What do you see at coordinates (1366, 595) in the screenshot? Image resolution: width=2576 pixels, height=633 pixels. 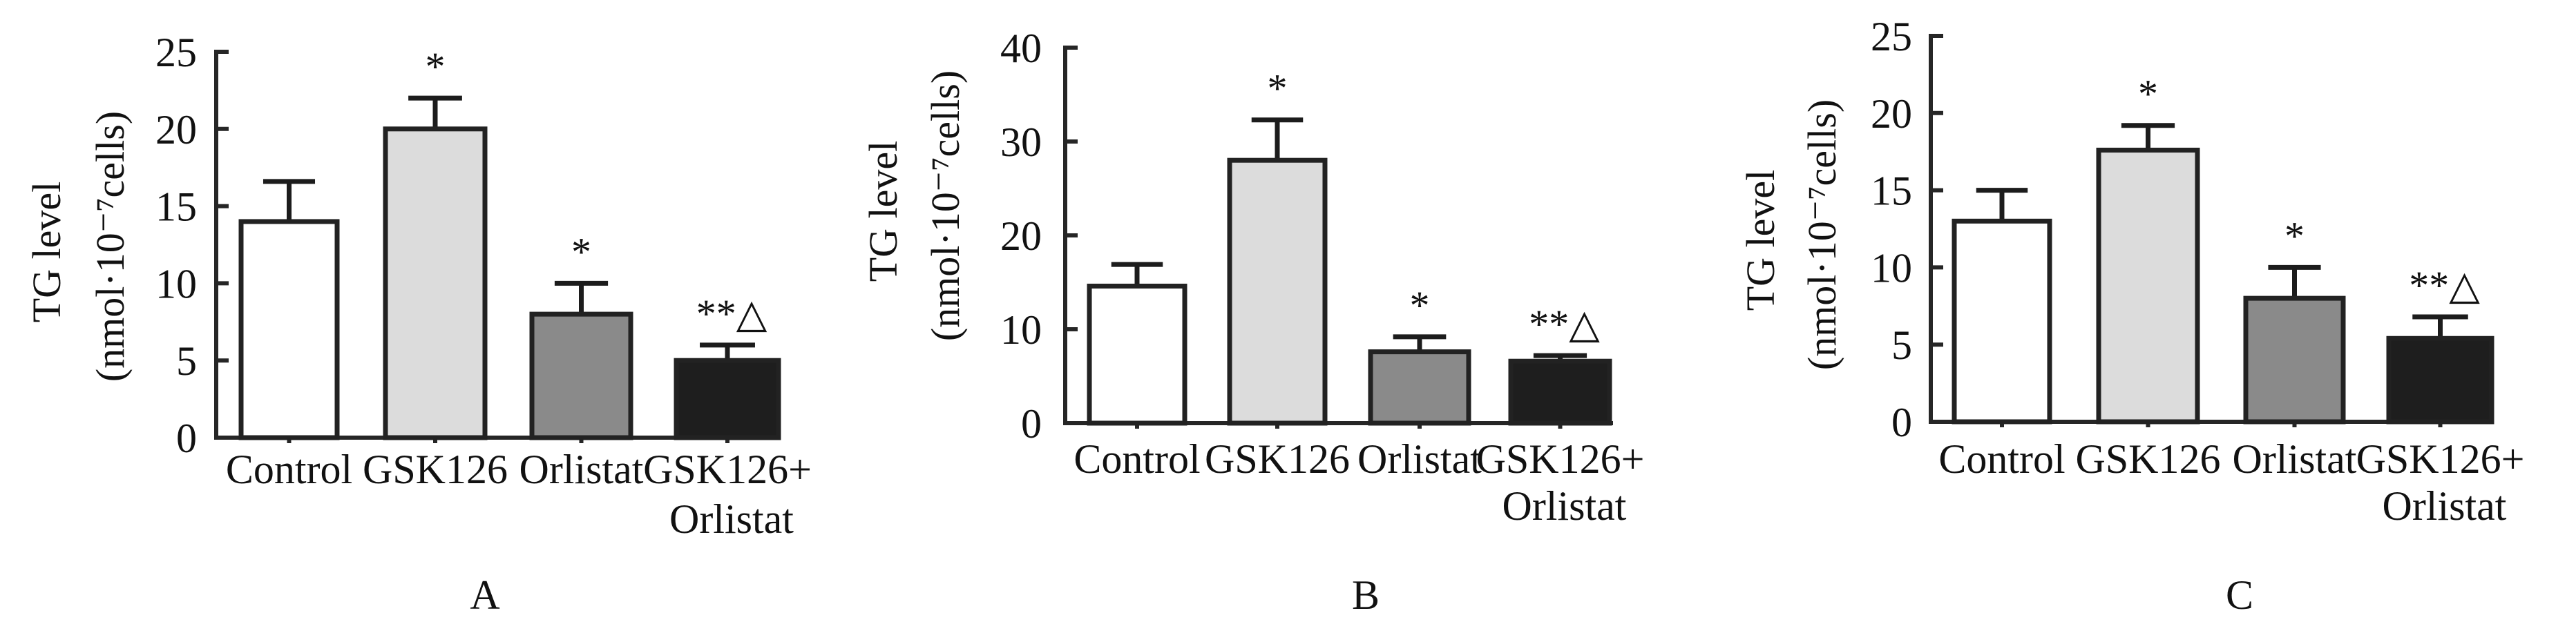 I see `panel-letter: B` at bounding box center [1366, 595].